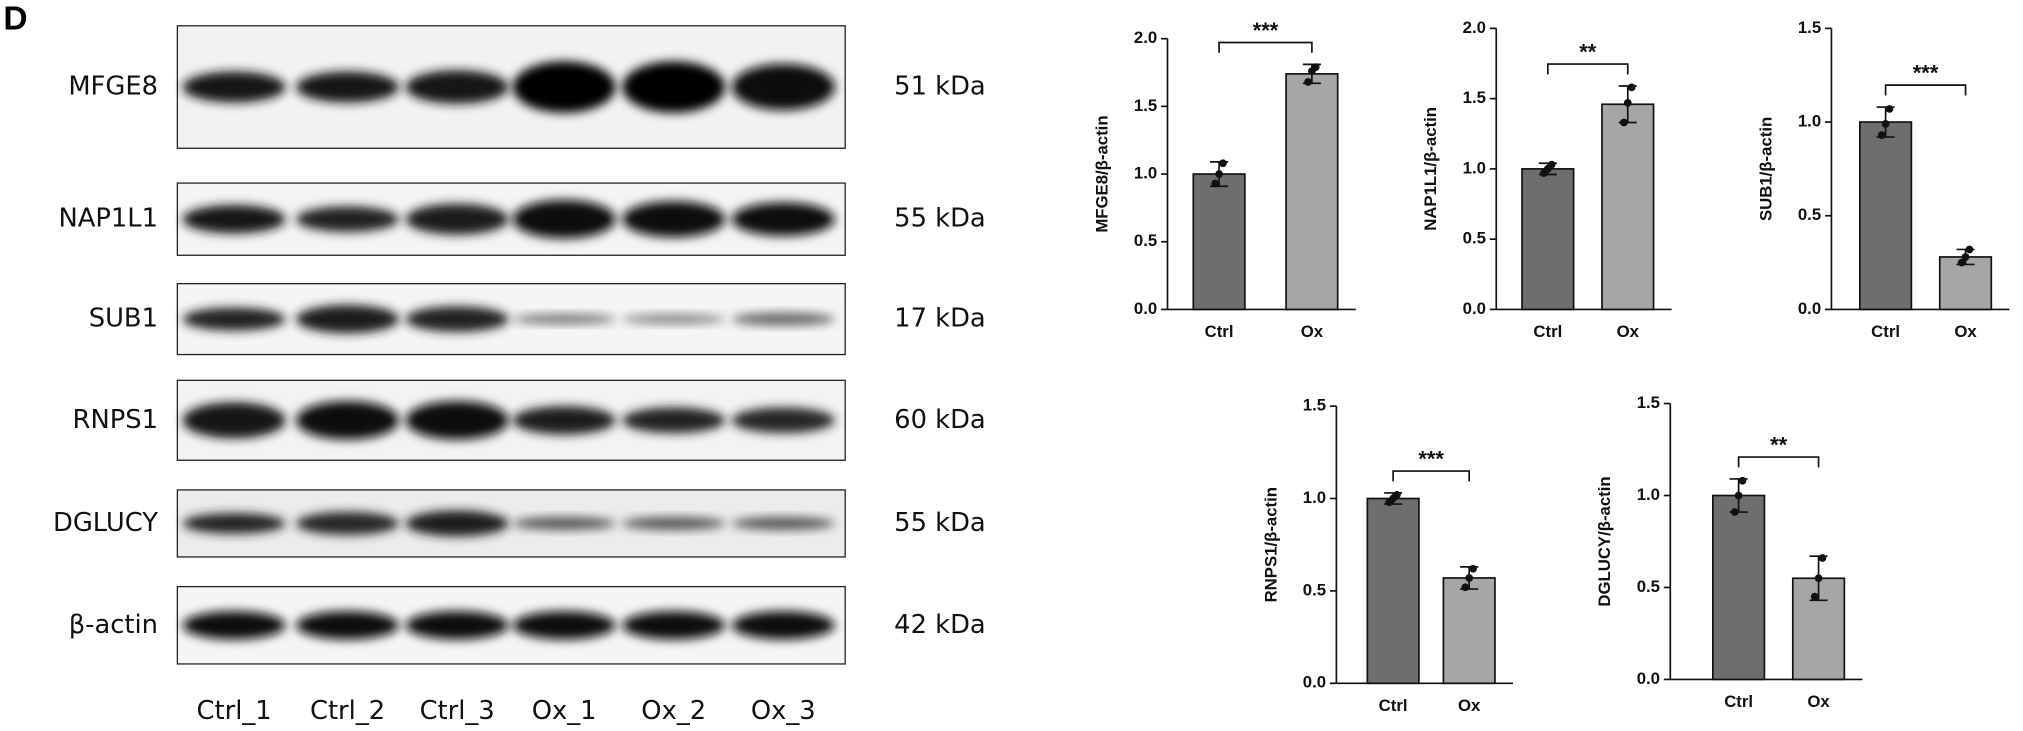 The height and width of the screenshot is (731, 2023). Describe the element at coordinates (1474, 27) in the screenshot. I see `y-tick-label: 2.0` at that location.